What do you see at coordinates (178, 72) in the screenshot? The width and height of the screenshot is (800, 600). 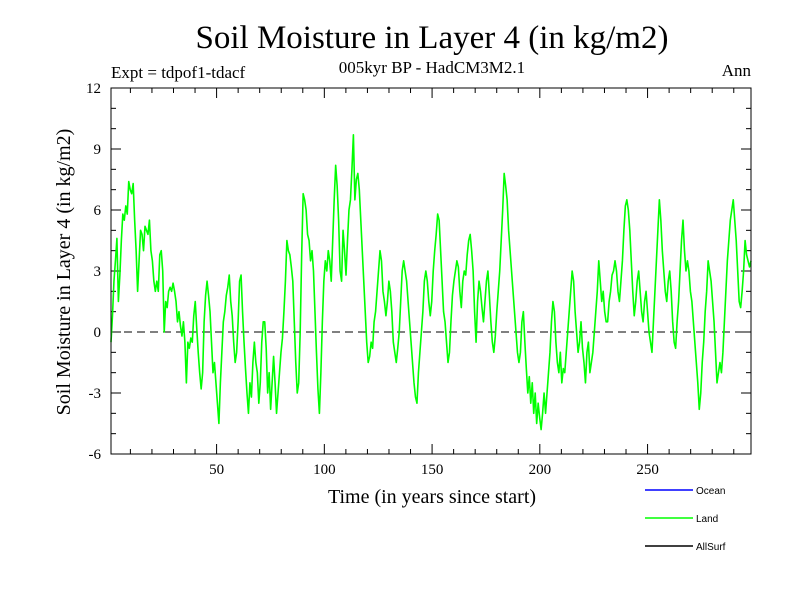 I see `experiment-label: Expt = tdpof1-tdacf` at bounding box center [178, 72].